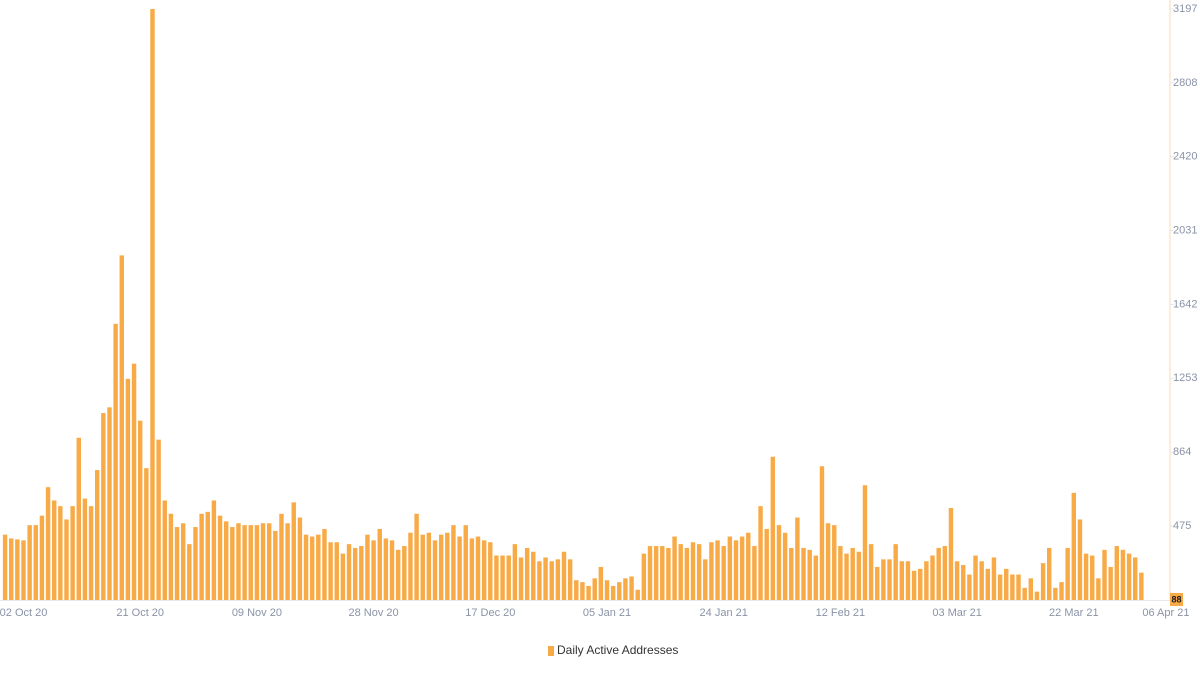  Describe the element at coordinates (1176, 599) in the screenshot. I see `last-value-badge` at that location.